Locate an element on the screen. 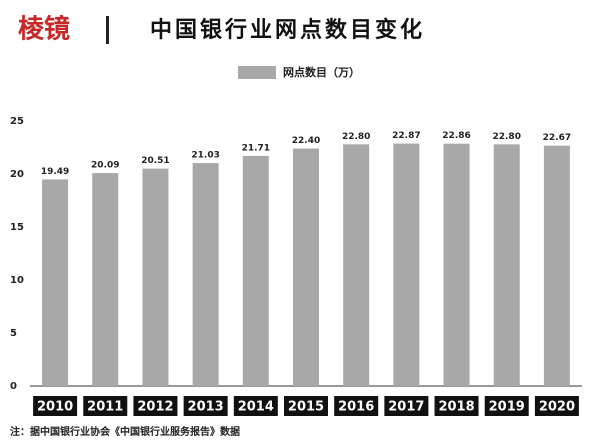 The height and width of the screenshot is (444, 592). x-tick-label: 2013 is located at coordinates (206, 407).